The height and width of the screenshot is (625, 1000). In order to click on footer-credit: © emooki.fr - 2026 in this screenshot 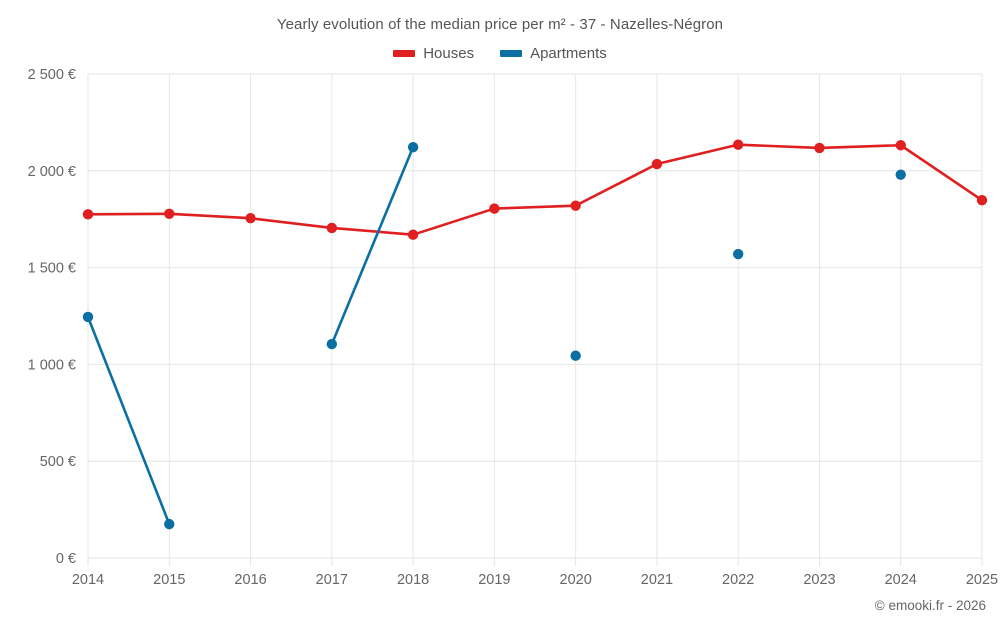, I will do `click(930, 605)`.